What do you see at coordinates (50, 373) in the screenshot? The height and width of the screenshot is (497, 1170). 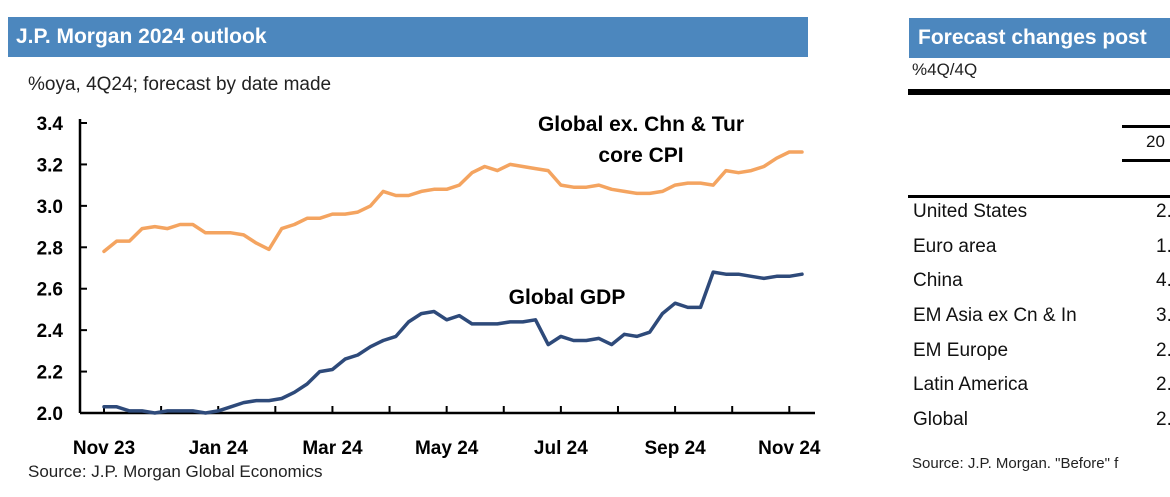 I see `y-tick-label: 2.2` at bounding box center [50, 373].